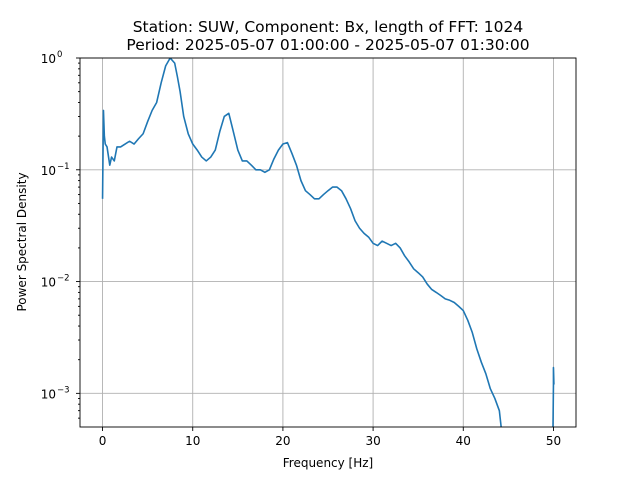 This screenshot has height=480, width=640. Describe the element at coordinates (63, 279) in the screenshot. I see `y-tick-label-exponent: −2` at that location.